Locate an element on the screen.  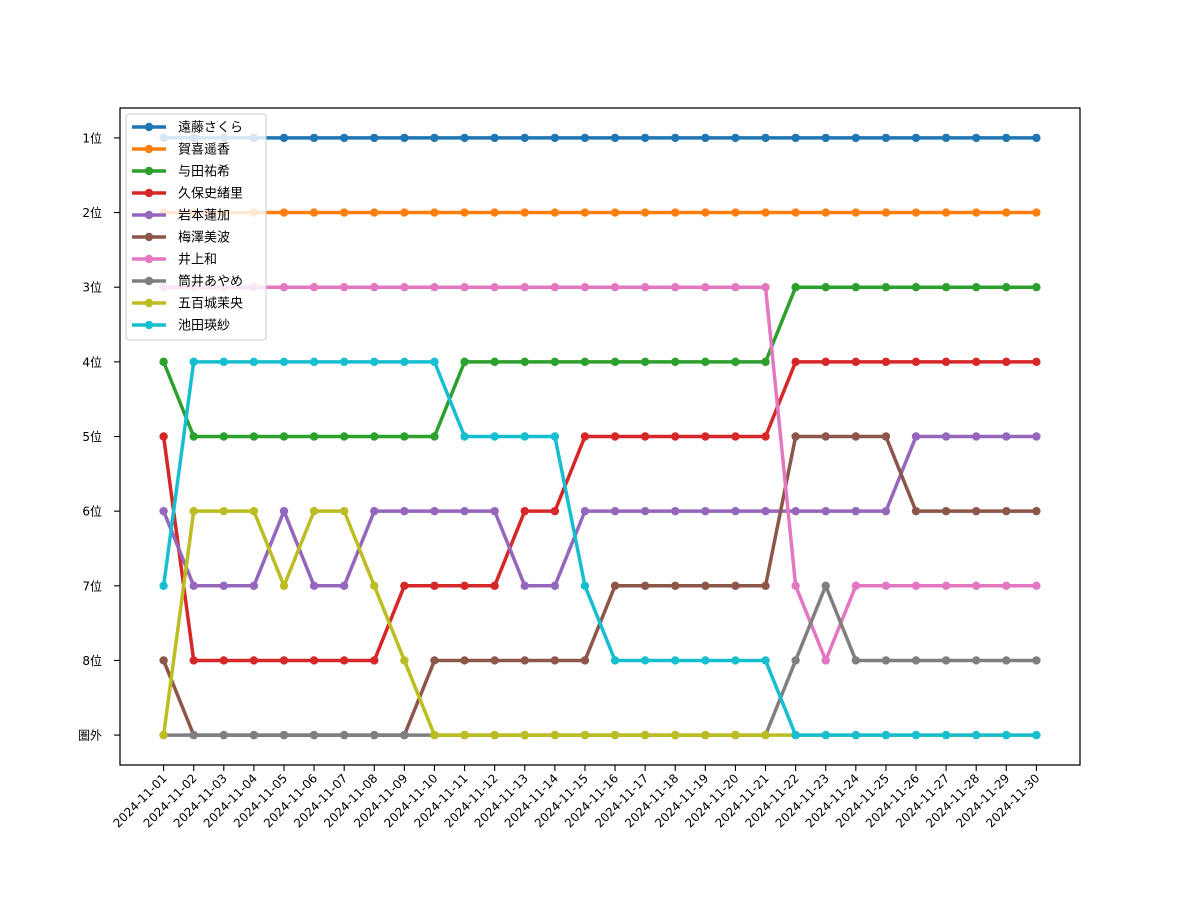
legend-item: 久保史緒里 is located at coordinates (187, 194).